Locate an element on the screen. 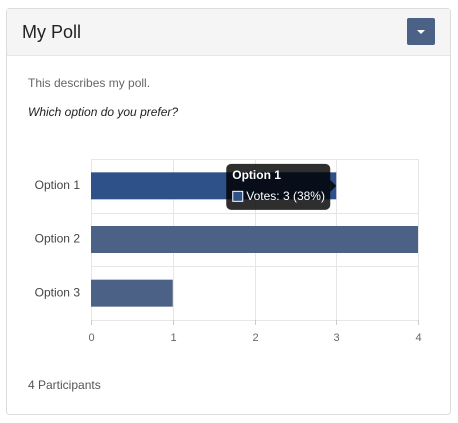 Image resolution: width=458 pixels, height=423 pixels. y-tick-label: Option 2 is located at coordinates (58, 239).